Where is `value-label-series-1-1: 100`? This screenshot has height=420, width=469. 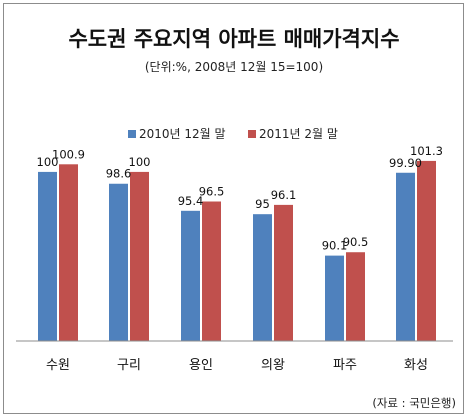 value-label-series-1-1: 100 is located at coordinates (48, 162).